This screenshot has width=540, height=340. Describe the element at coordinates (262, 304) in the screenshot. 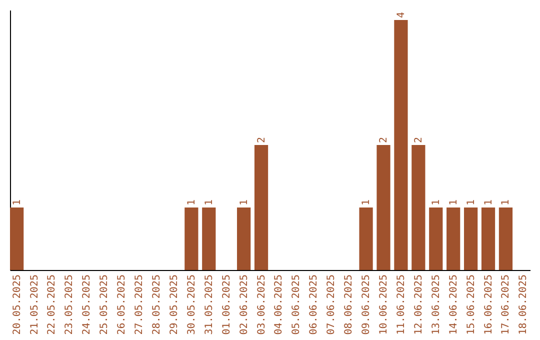

I see `x-tick-label: 03.06.2025` at that location.